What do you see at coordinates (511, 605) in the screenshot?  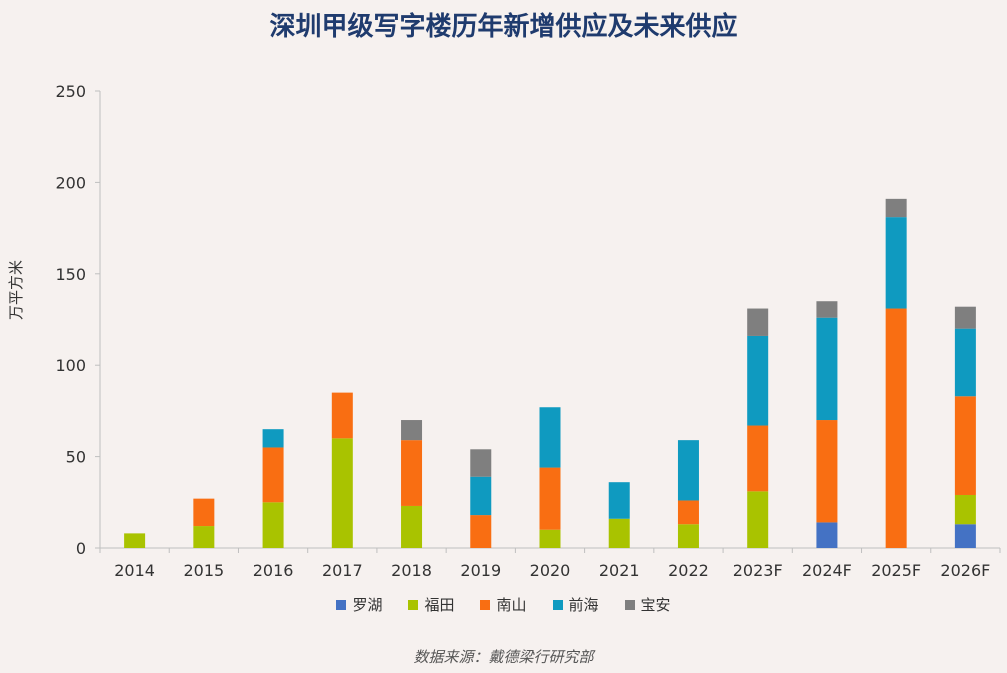 I see `legend-label: 南山` at bounding box center [511, 605].